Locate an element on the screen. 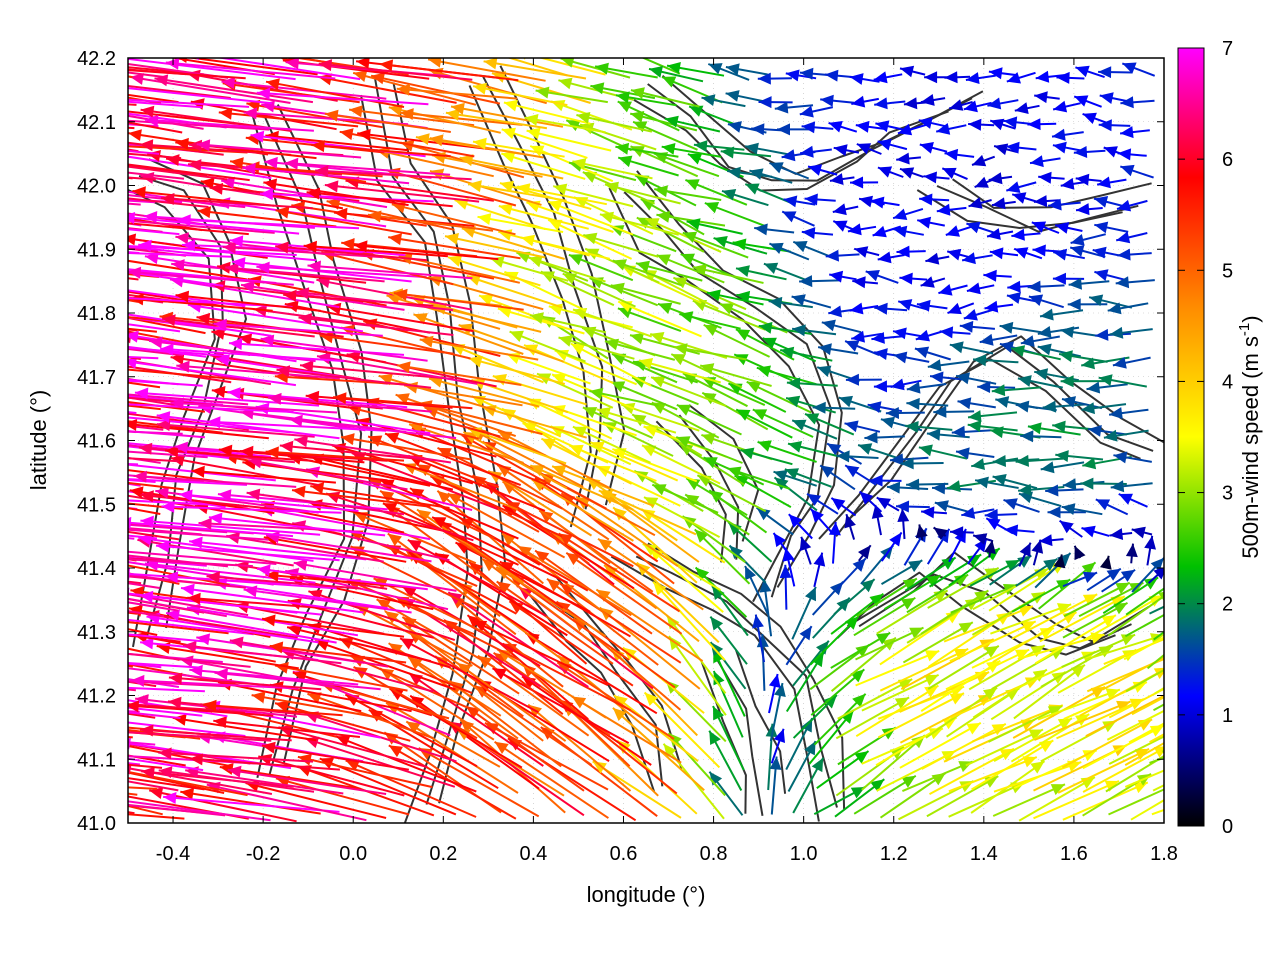 The height and width of the screenshot is (960, 1280). colorbar-tick-label: 1 is located at coordinates (1227, 716).